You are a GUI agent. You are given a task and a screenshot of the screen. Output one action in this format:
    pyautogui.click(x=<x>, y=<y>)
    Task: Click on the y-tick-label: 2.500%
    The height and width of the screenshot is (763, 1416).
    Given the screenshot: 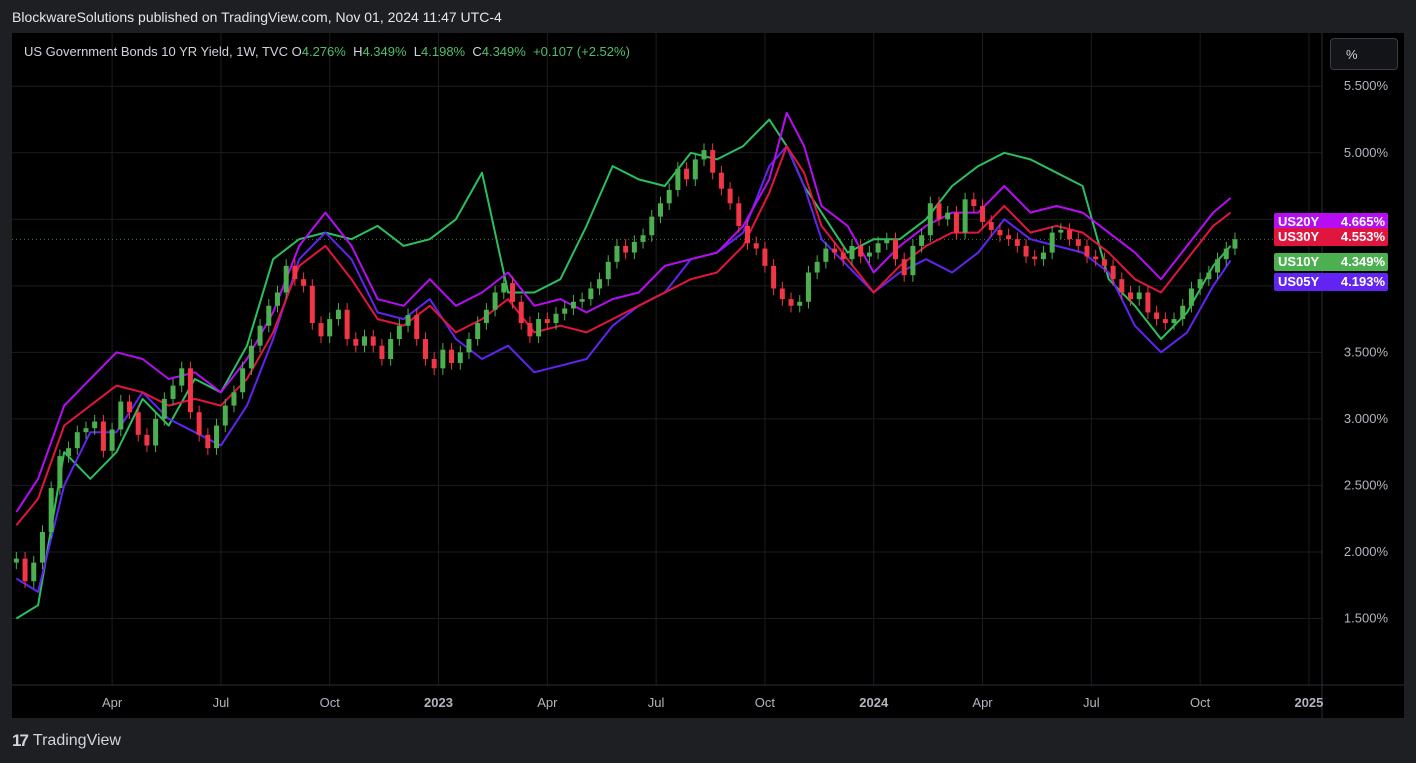 What is the action you would take?
    pyautogui.click(x=1366, y=484)
    